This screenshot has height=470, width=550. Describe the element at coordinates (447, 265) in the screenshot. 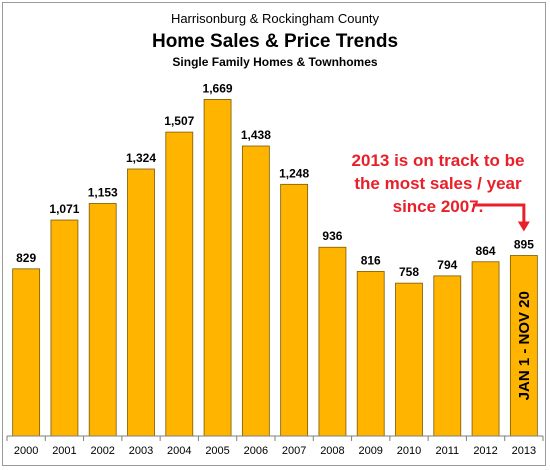

I see `data-label-2011: 794` at that location.